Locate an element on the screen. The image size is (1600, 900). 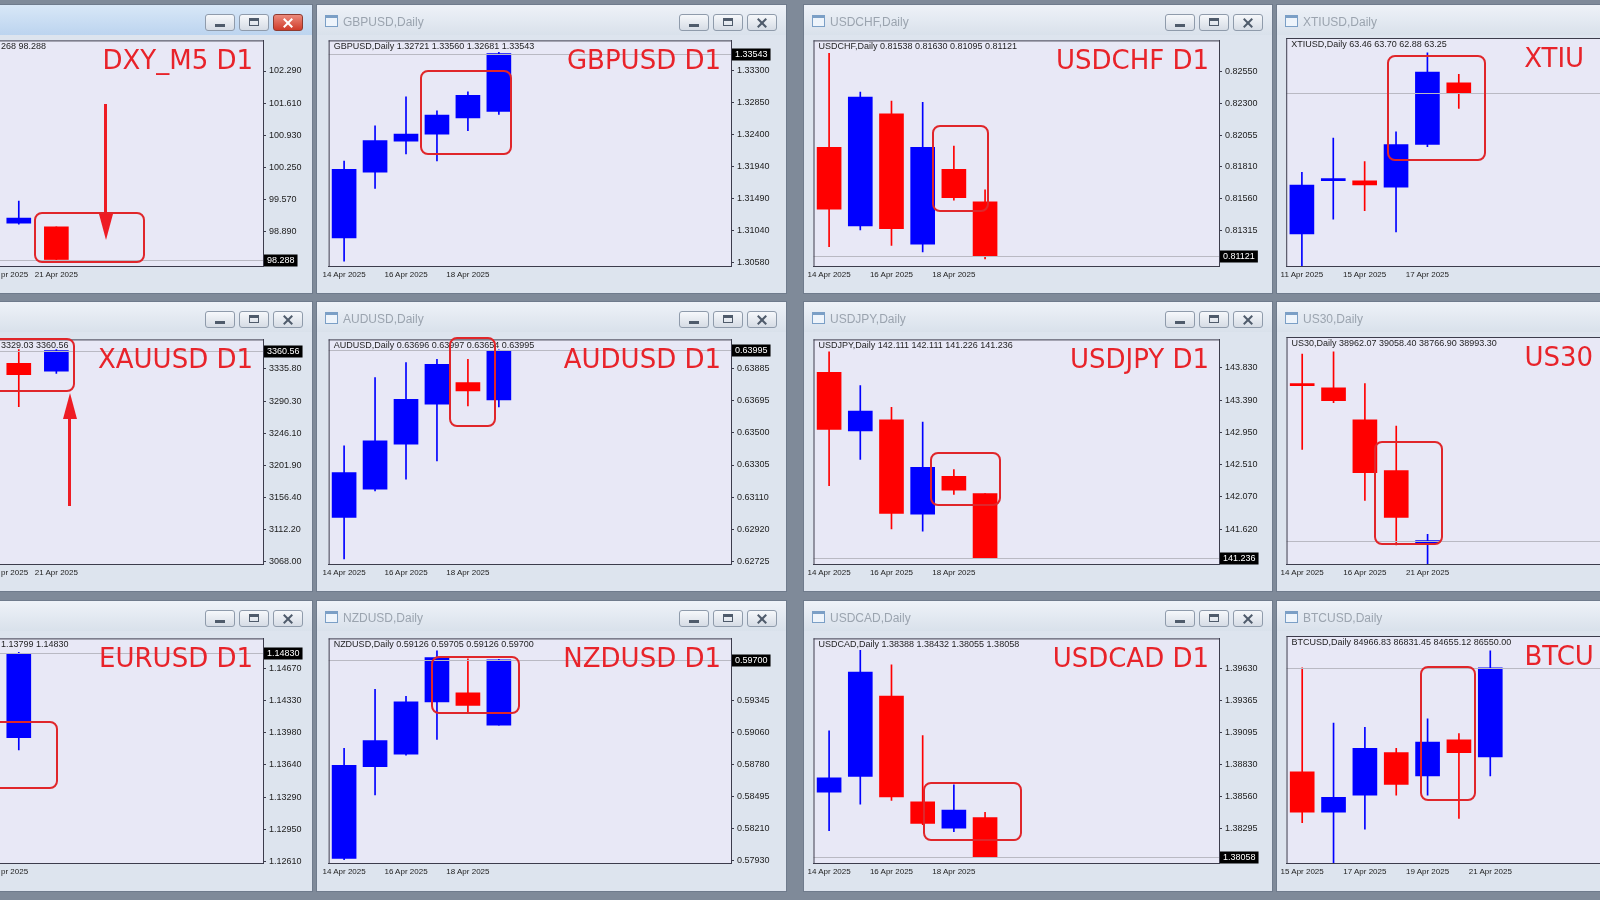
annotation: USDCHF D1 is located at coordinates (1132, 60).